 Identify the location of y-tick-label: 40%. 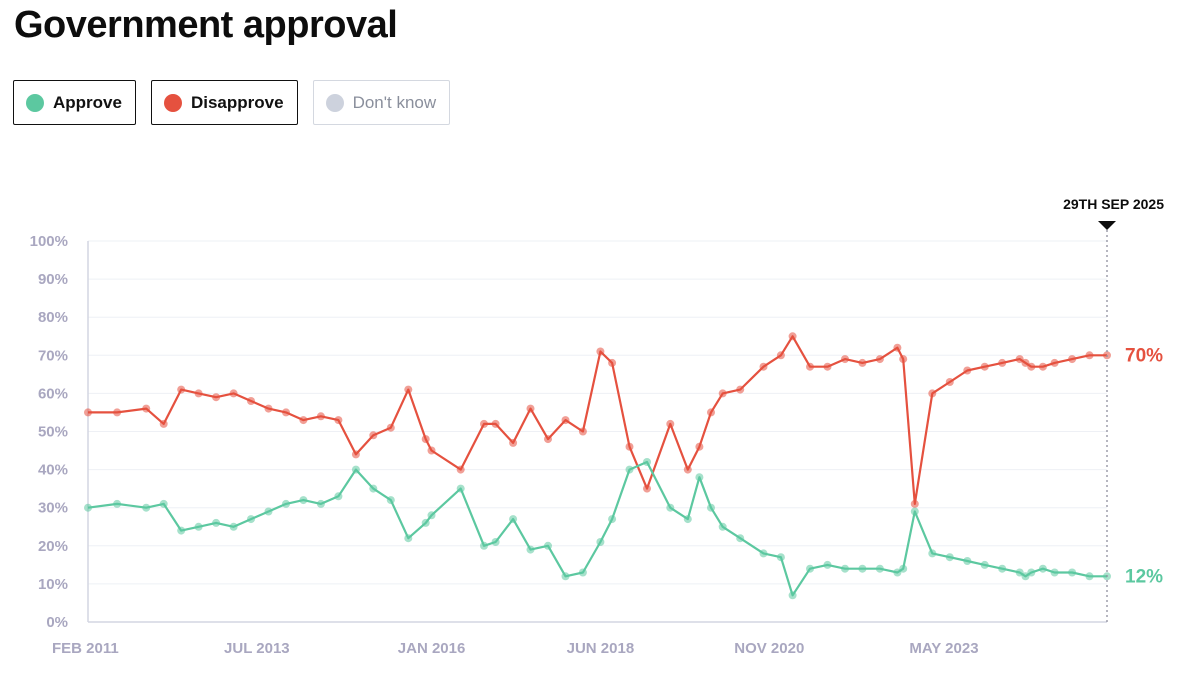
(53, 470).